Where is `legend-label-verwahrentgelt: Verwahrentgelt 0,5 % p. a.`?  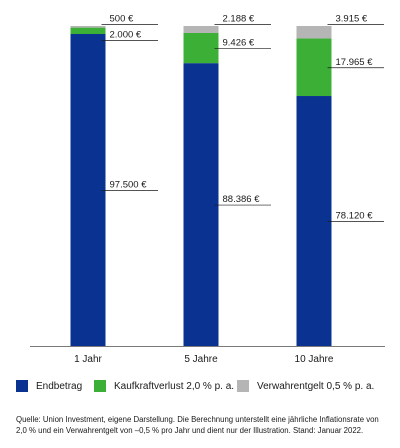 legend-label-verwahrentgelt: Verwahrentgelt 0,5 % p. a. is located at coordinates (316, 386).